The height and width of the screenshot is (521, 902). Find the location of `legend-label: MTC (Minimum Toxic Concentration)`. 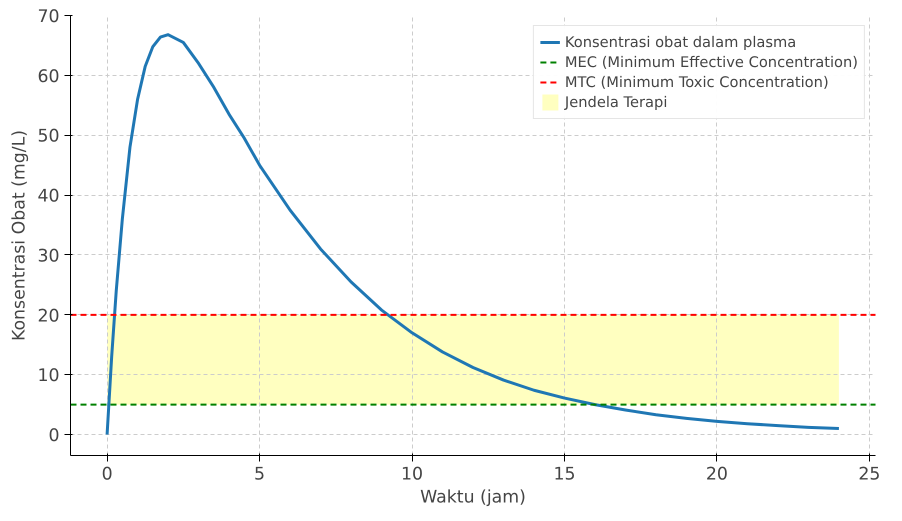

legend-label: MTC (Minimum Toxic Concentration) is located at coordinates (696, 82).